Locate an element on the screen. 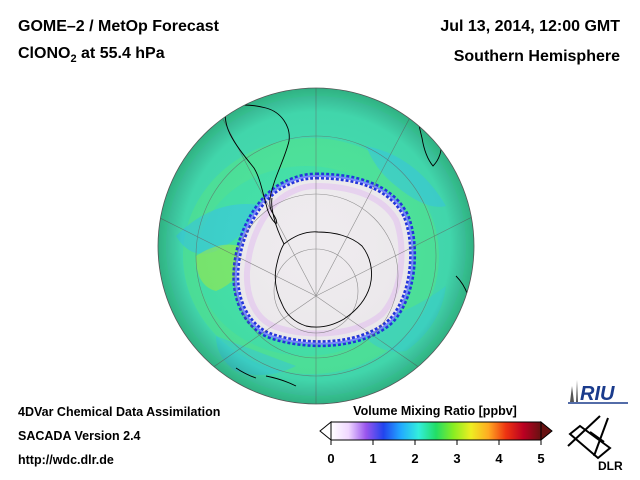 The image size is (640, 480). species-name: ClONO is located at coordinates (44, 53).